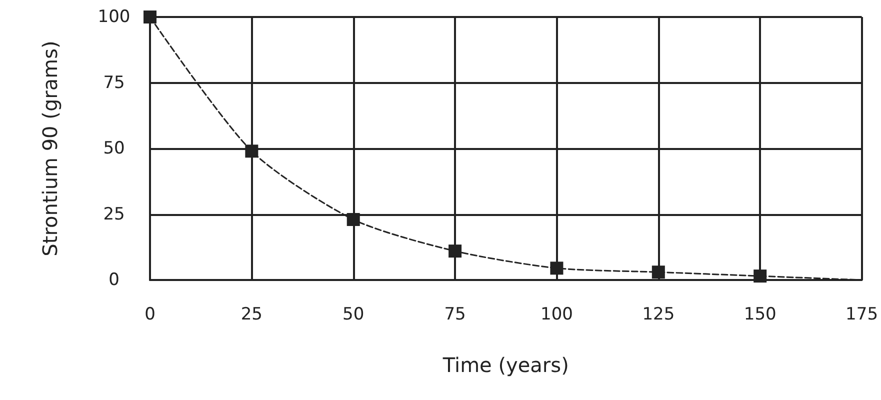 The image size is (881, 400). Describe the element at coordinates (760, 314) in the screenshot. I see `x-tick-label: 150` at that location.